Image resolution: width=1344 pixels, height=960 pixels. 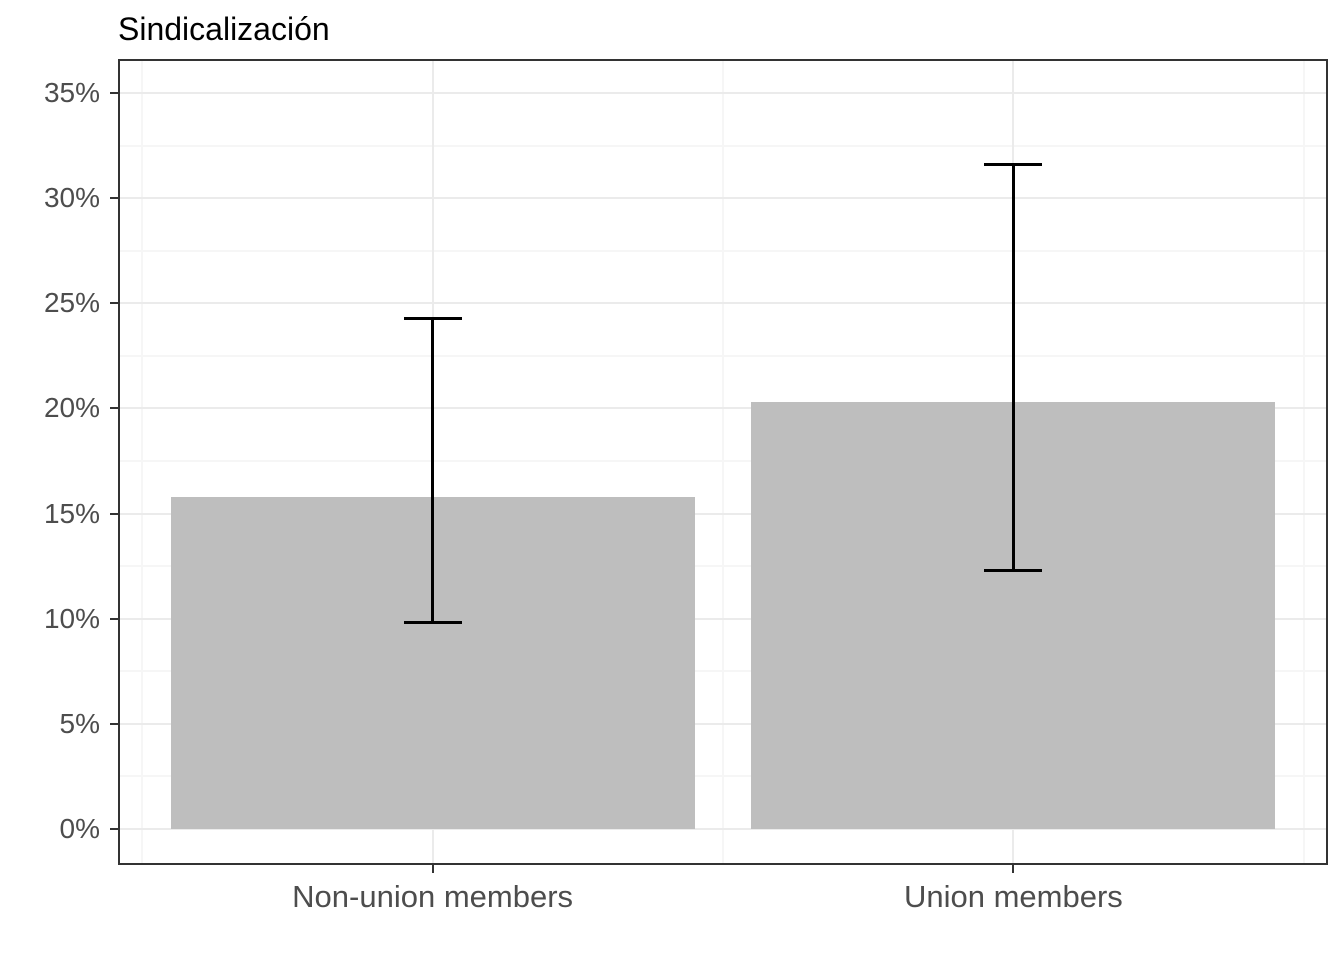 What do you see at coordinates (433, 896) in the screenshot?
I see `x-axis-tick-label: Non-union members` at bounding box center [433, 896].